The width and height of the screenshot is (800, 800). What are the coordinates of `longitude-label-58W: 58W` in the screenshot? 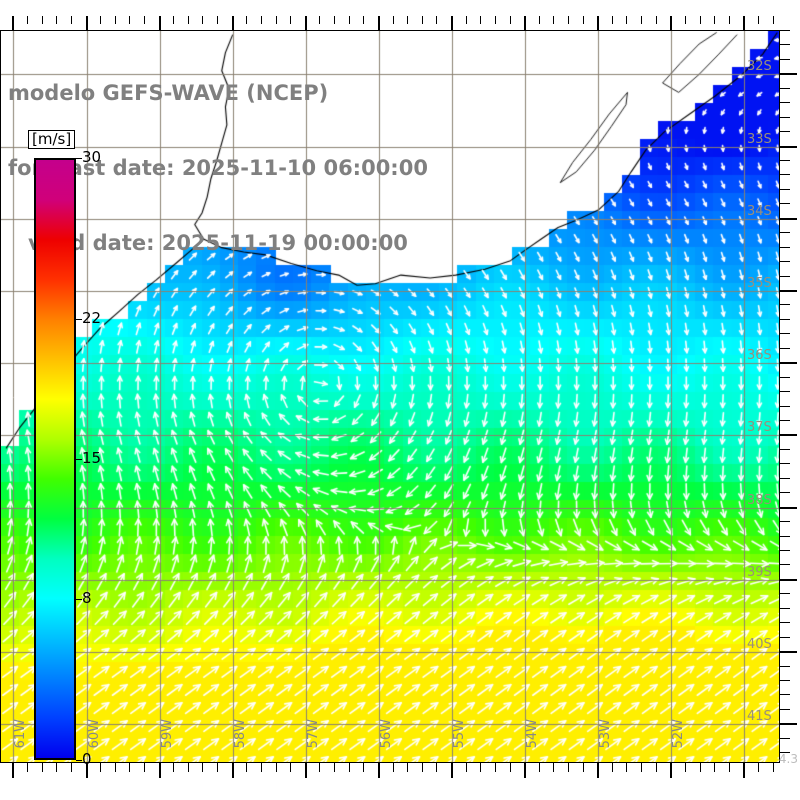 It's located at (240, 734).